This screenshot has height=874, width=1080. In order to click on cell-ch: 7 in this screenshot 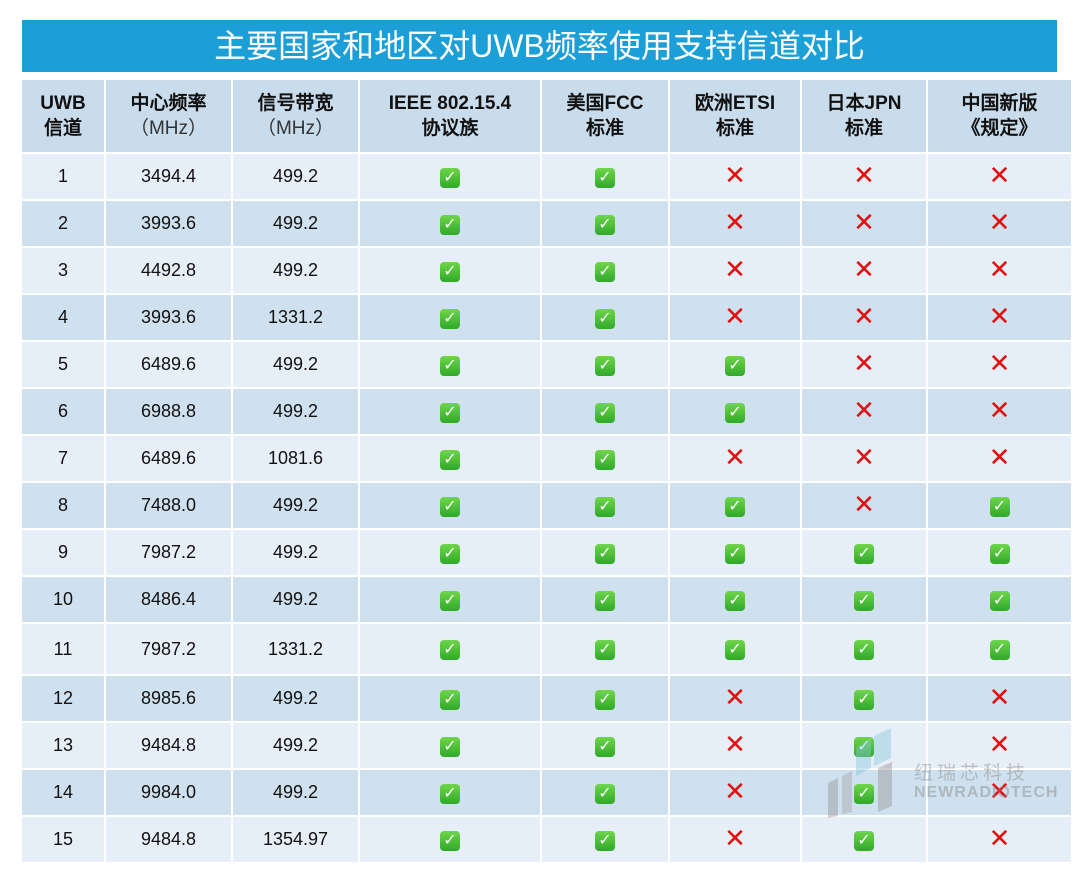, I will do `click(63, 458)`.